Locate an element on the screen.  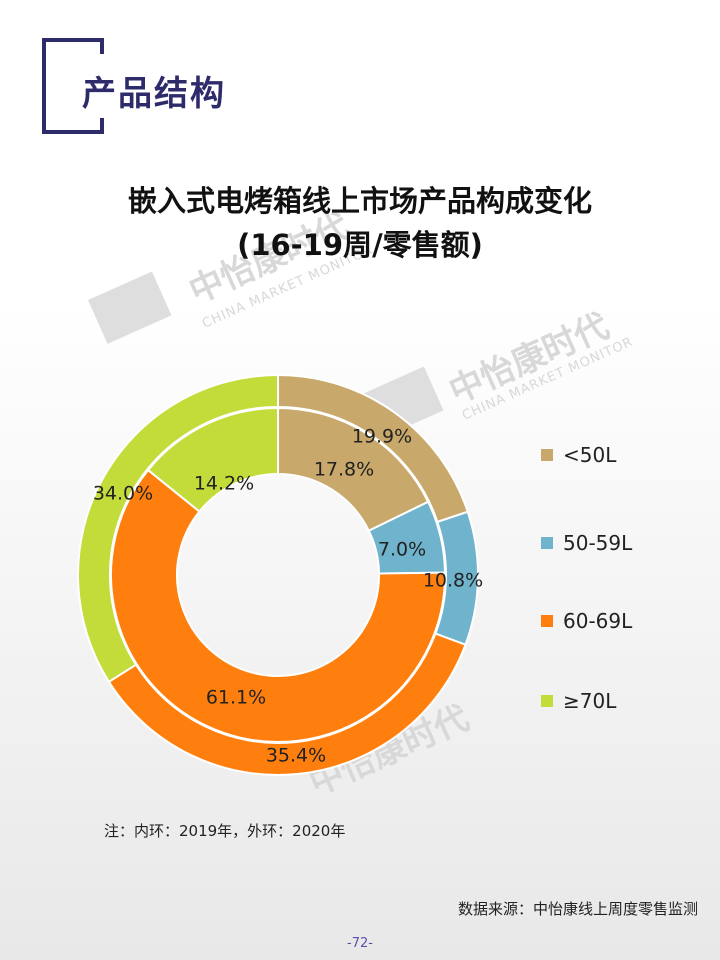
chart-note: 注：内环：2019年，外环：2020年 is located at coordinates (225, 831).